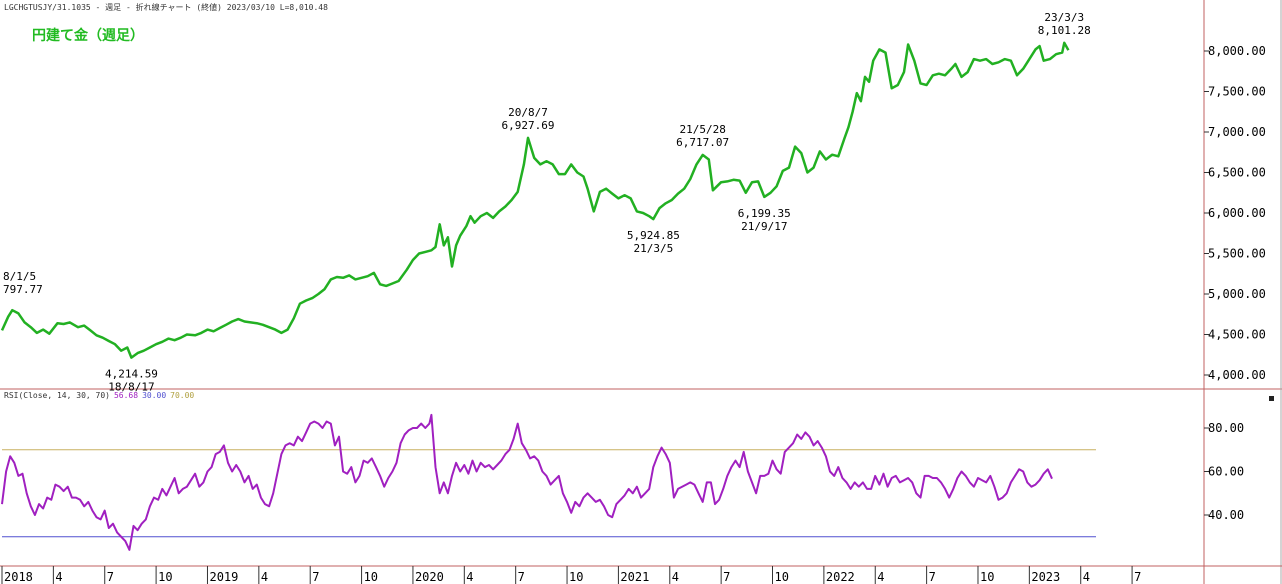 Image resolution: width=1282 pixels, height=584 pixels. I want to click on annotation-date: 8/1/5, so click(19, 276).